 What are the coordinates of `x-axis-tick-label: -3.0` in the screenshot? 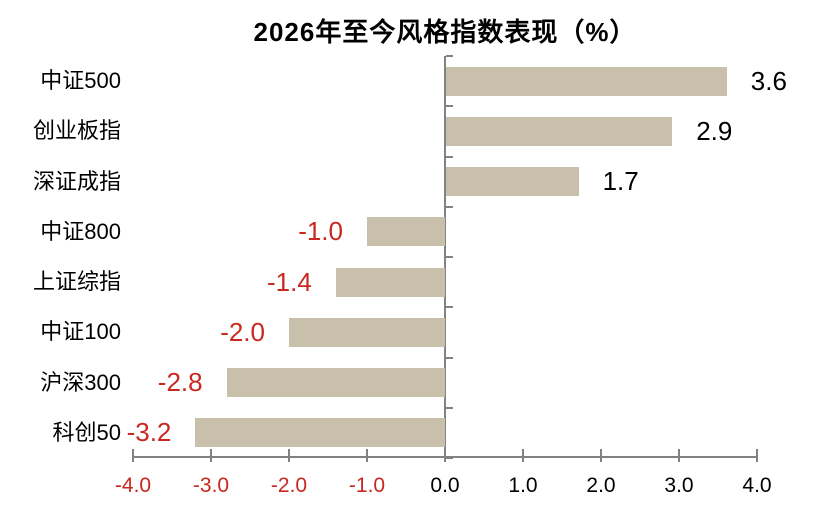 It's located at (211, 485).